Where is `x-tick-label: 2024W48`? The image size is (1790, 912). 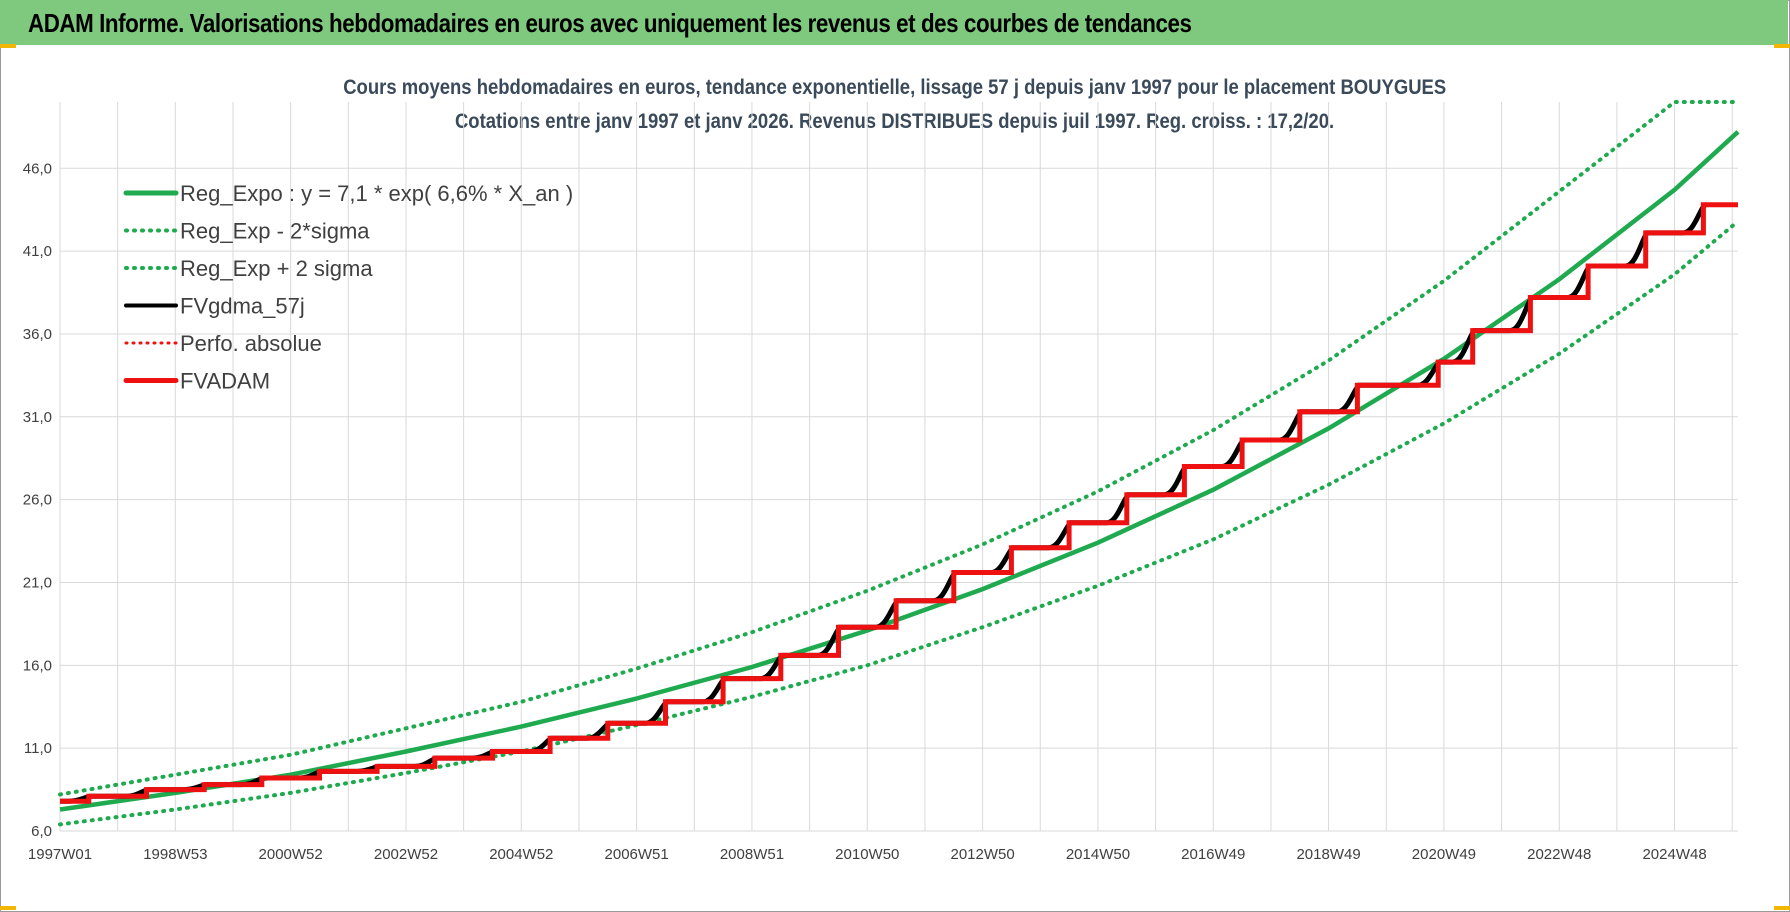 x-tick-label: 2024W48 is located at coordinates (1674, 854).